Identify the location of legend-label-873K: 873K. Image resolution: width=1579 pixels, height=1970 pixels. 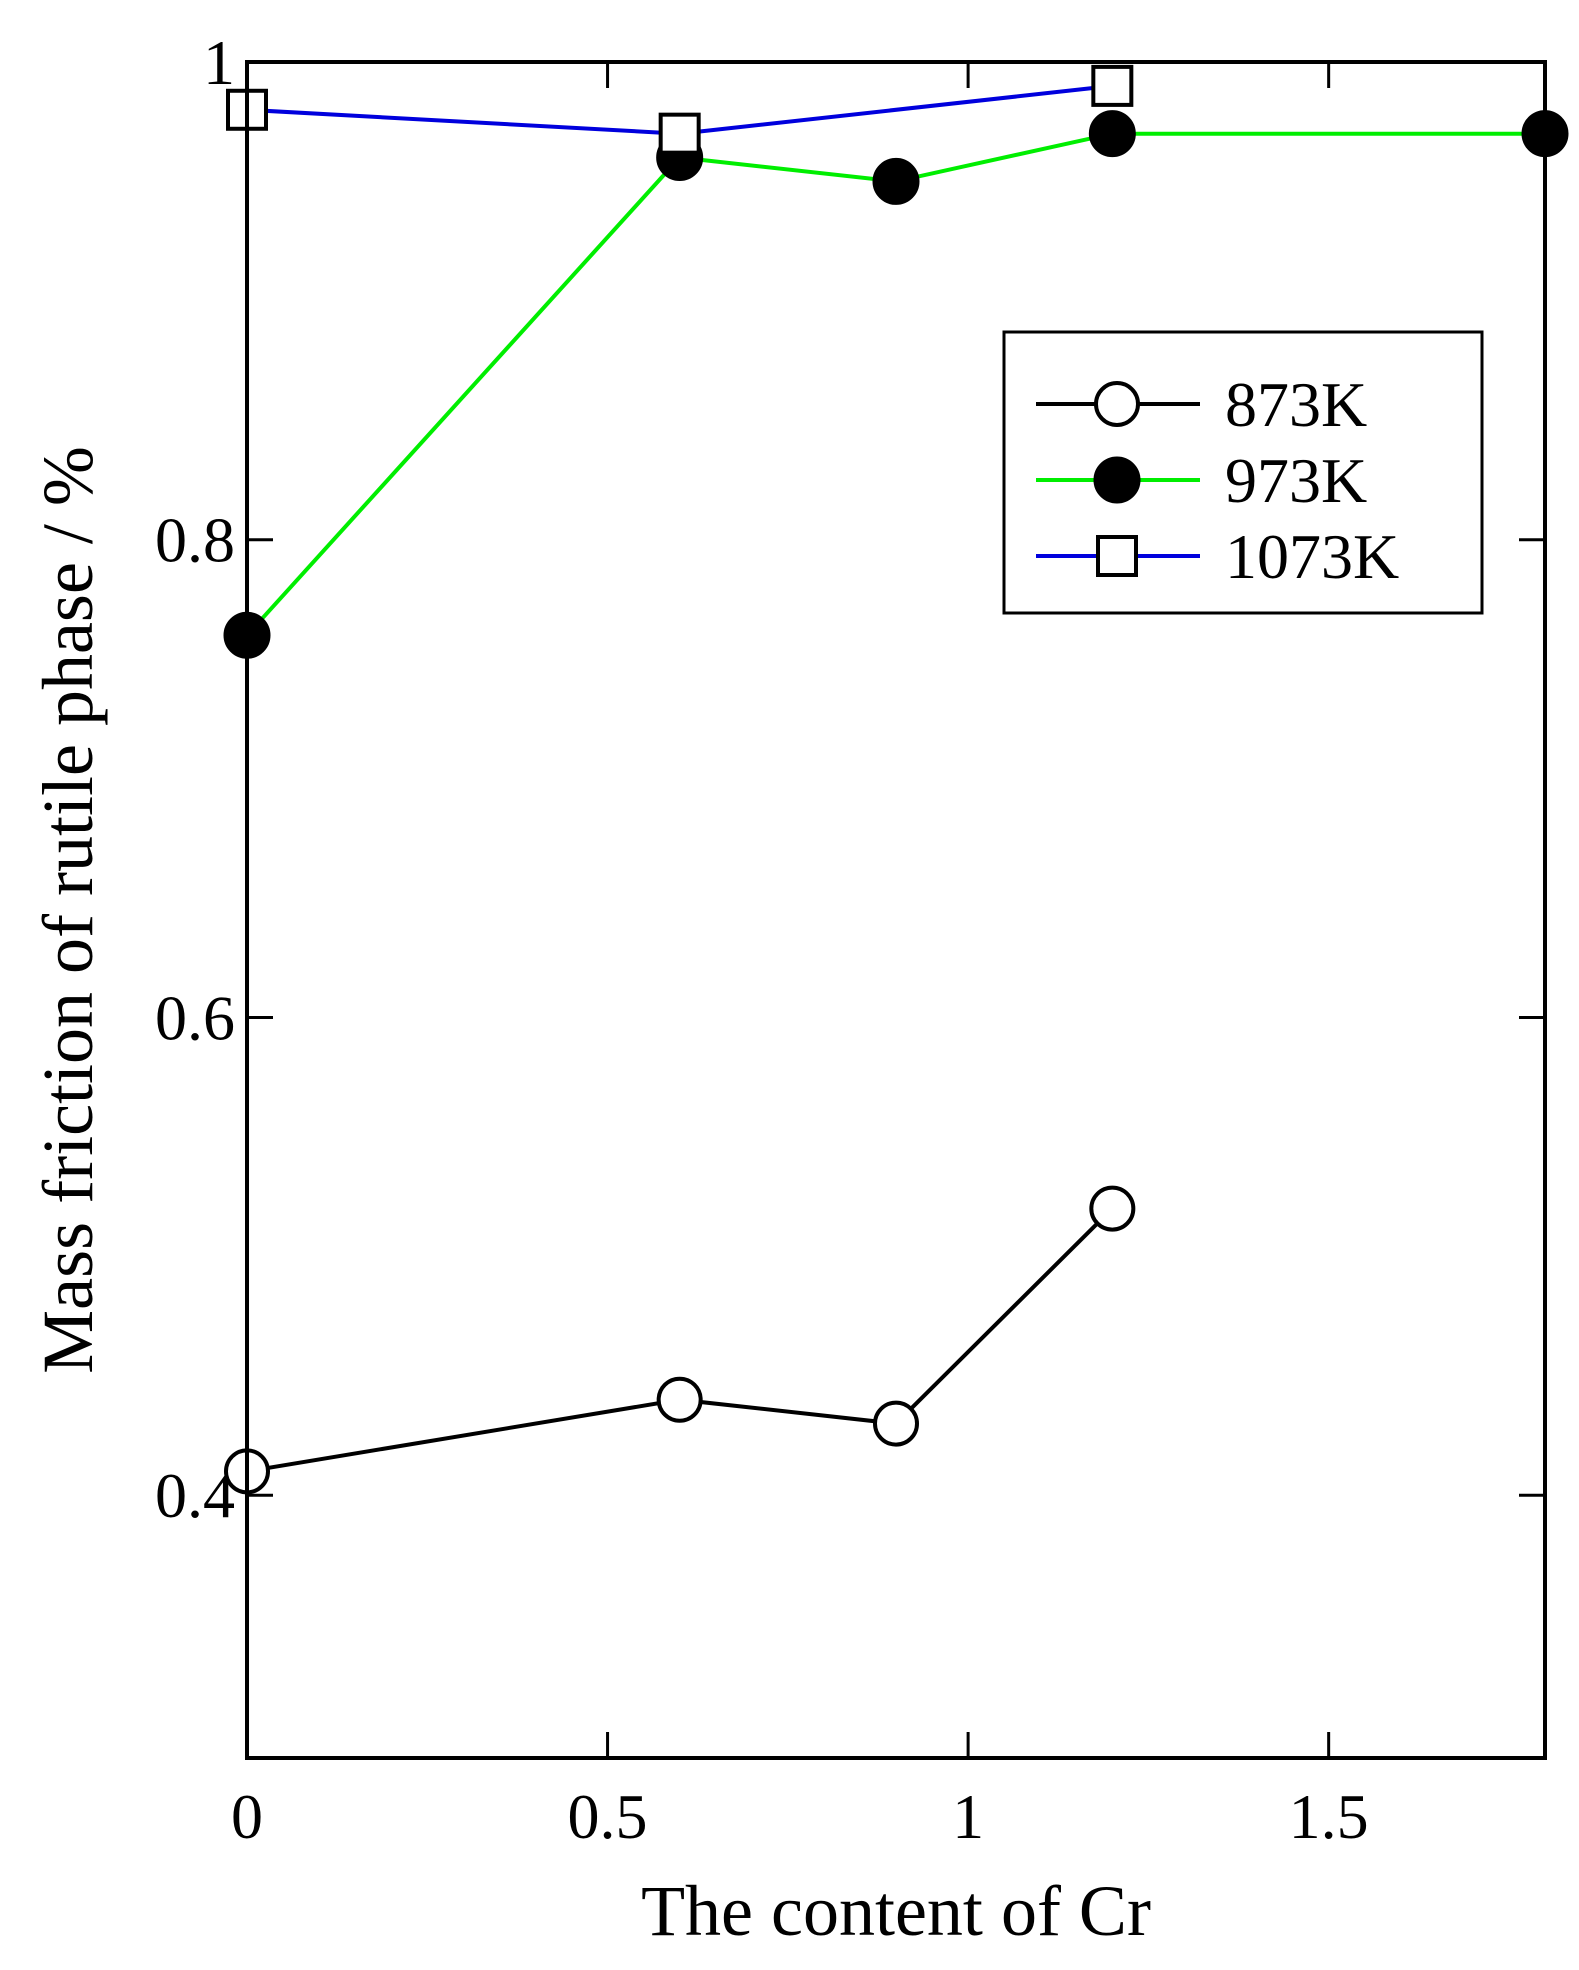
(1296, 404).